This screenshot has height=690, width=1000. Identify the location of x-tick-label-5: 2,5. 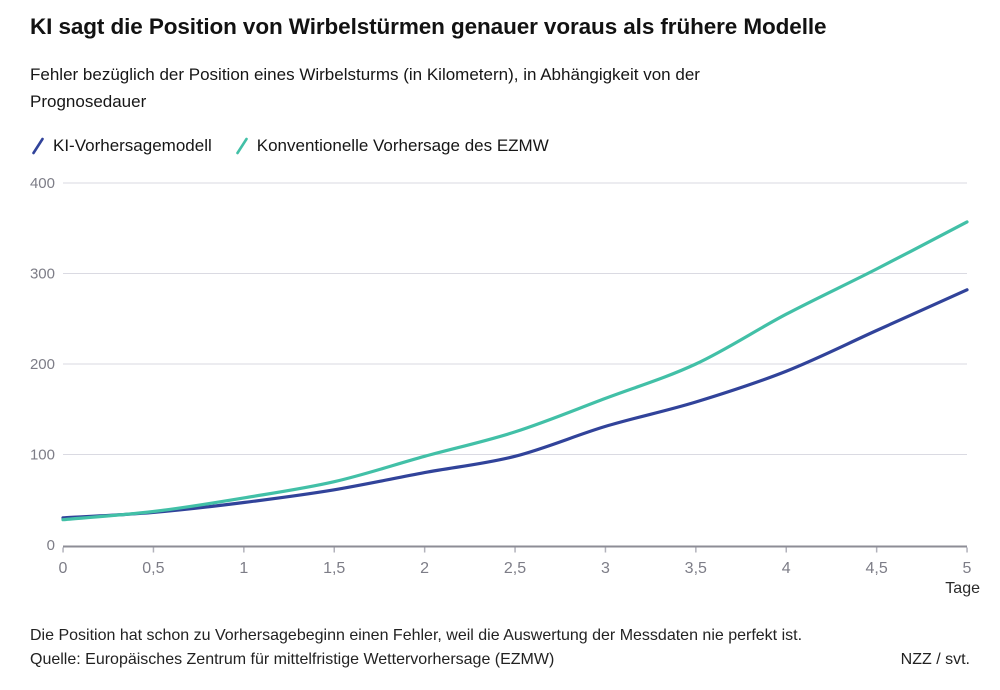
(515, 568).